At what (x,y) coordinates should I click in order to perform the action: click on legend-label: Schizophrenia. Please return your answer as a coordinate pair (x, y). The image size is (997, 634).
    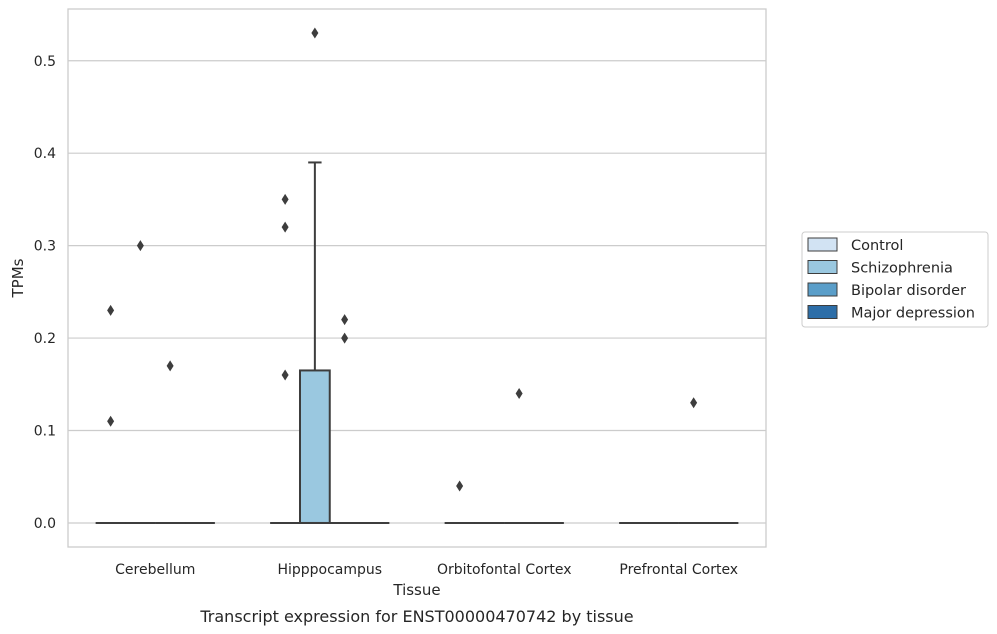
    Looking at the image, I should click on (902, 269).